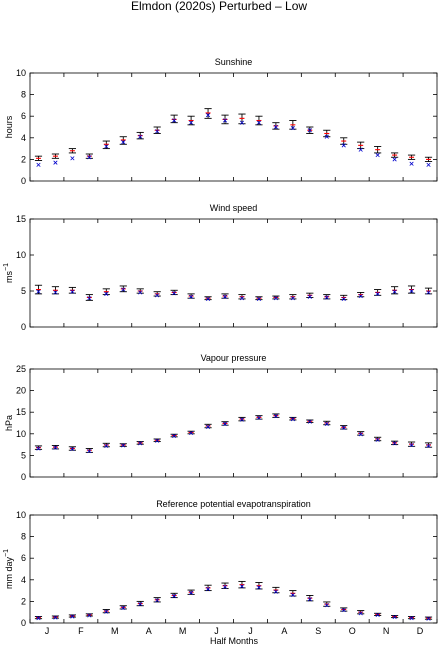 The width and height of the screenshot is (438, 647). I want to click on panel-title: Reference potential evapotranspiration, so click(233, 504).